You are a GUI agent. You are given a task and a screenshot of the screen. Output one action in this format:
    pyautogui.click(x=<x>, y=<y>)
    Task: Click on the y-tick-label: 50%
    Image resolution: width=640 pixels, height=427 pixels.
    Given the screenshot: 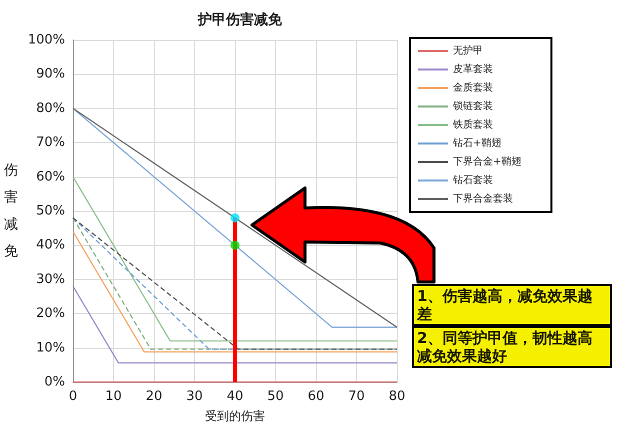 What is the action you would take?
    pyautogui.click(x=50, y=211)
    